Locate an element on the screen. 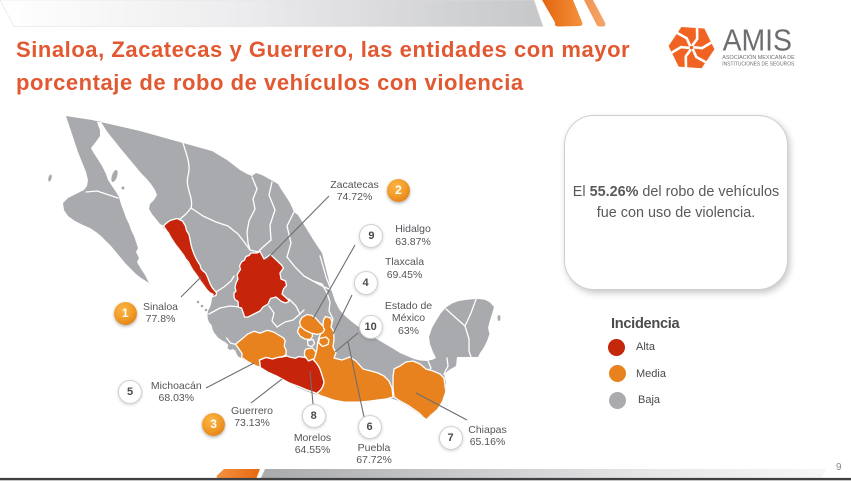 The height and width of the screenshot is (481, 851). svg-text: ASOCIACIÓN MEXICANA DE is located at coordinates (758, 57).